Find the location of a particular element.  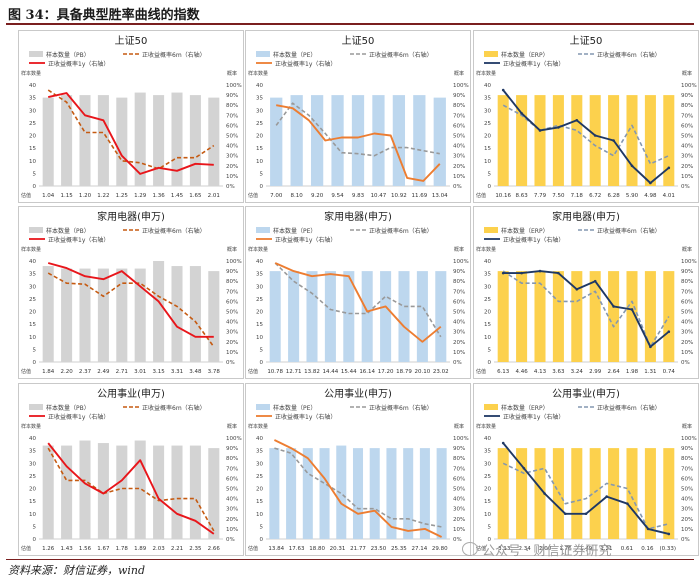

x-tick-label: 9.54 is located at coordinates (337, 196).